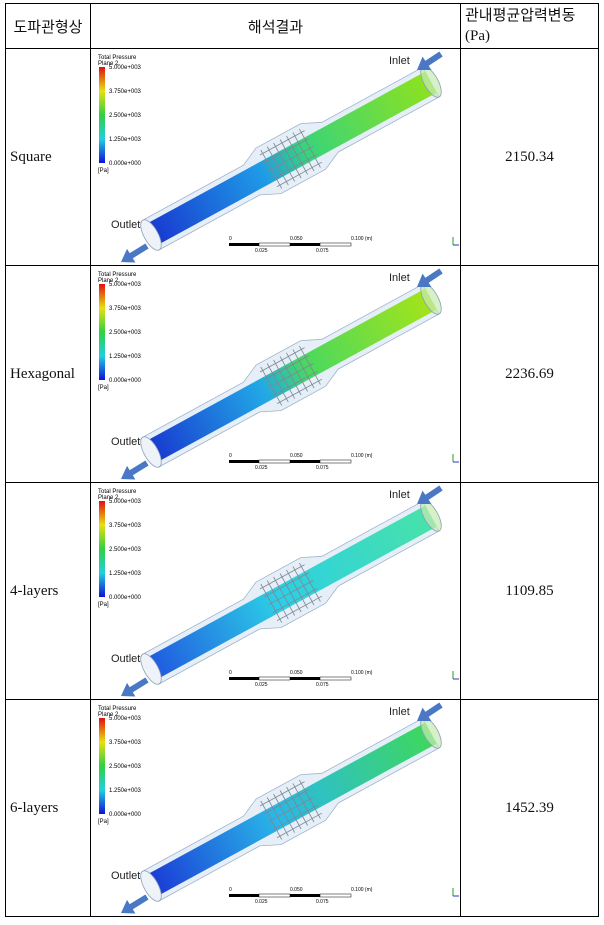  Describe the element at coordinates (529, 591) in the screenshot. I see `pressure-cell: 1109.85` at that location.